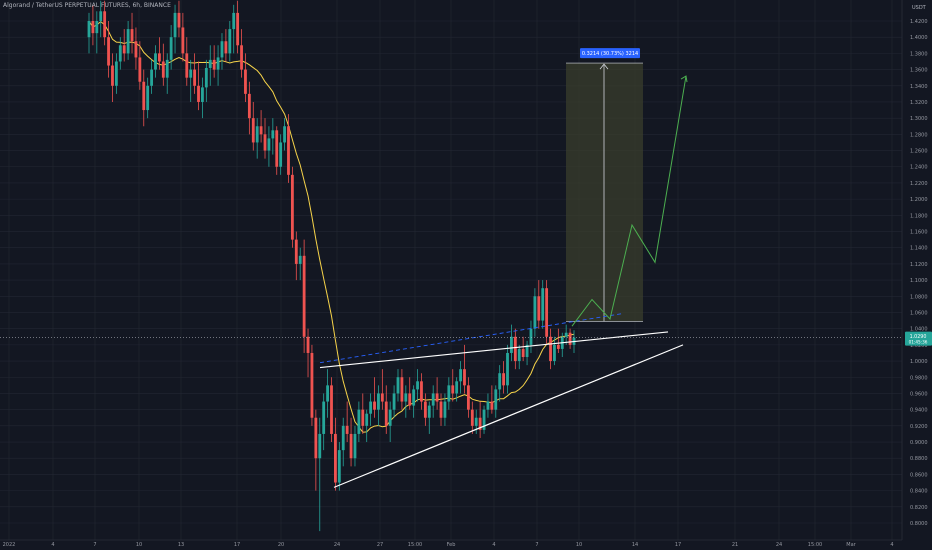  Describe the element at coordinates (919, 184) in the screenshot. I see `price-tick: 1.2200` at that location.